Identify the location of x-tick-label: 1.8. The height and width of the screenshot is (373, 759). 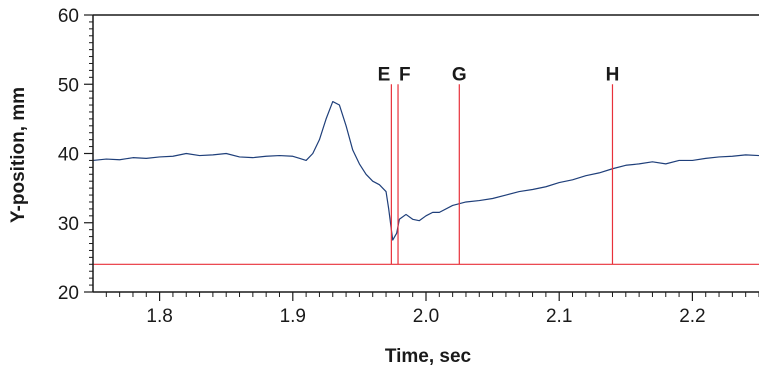
(159, 316).